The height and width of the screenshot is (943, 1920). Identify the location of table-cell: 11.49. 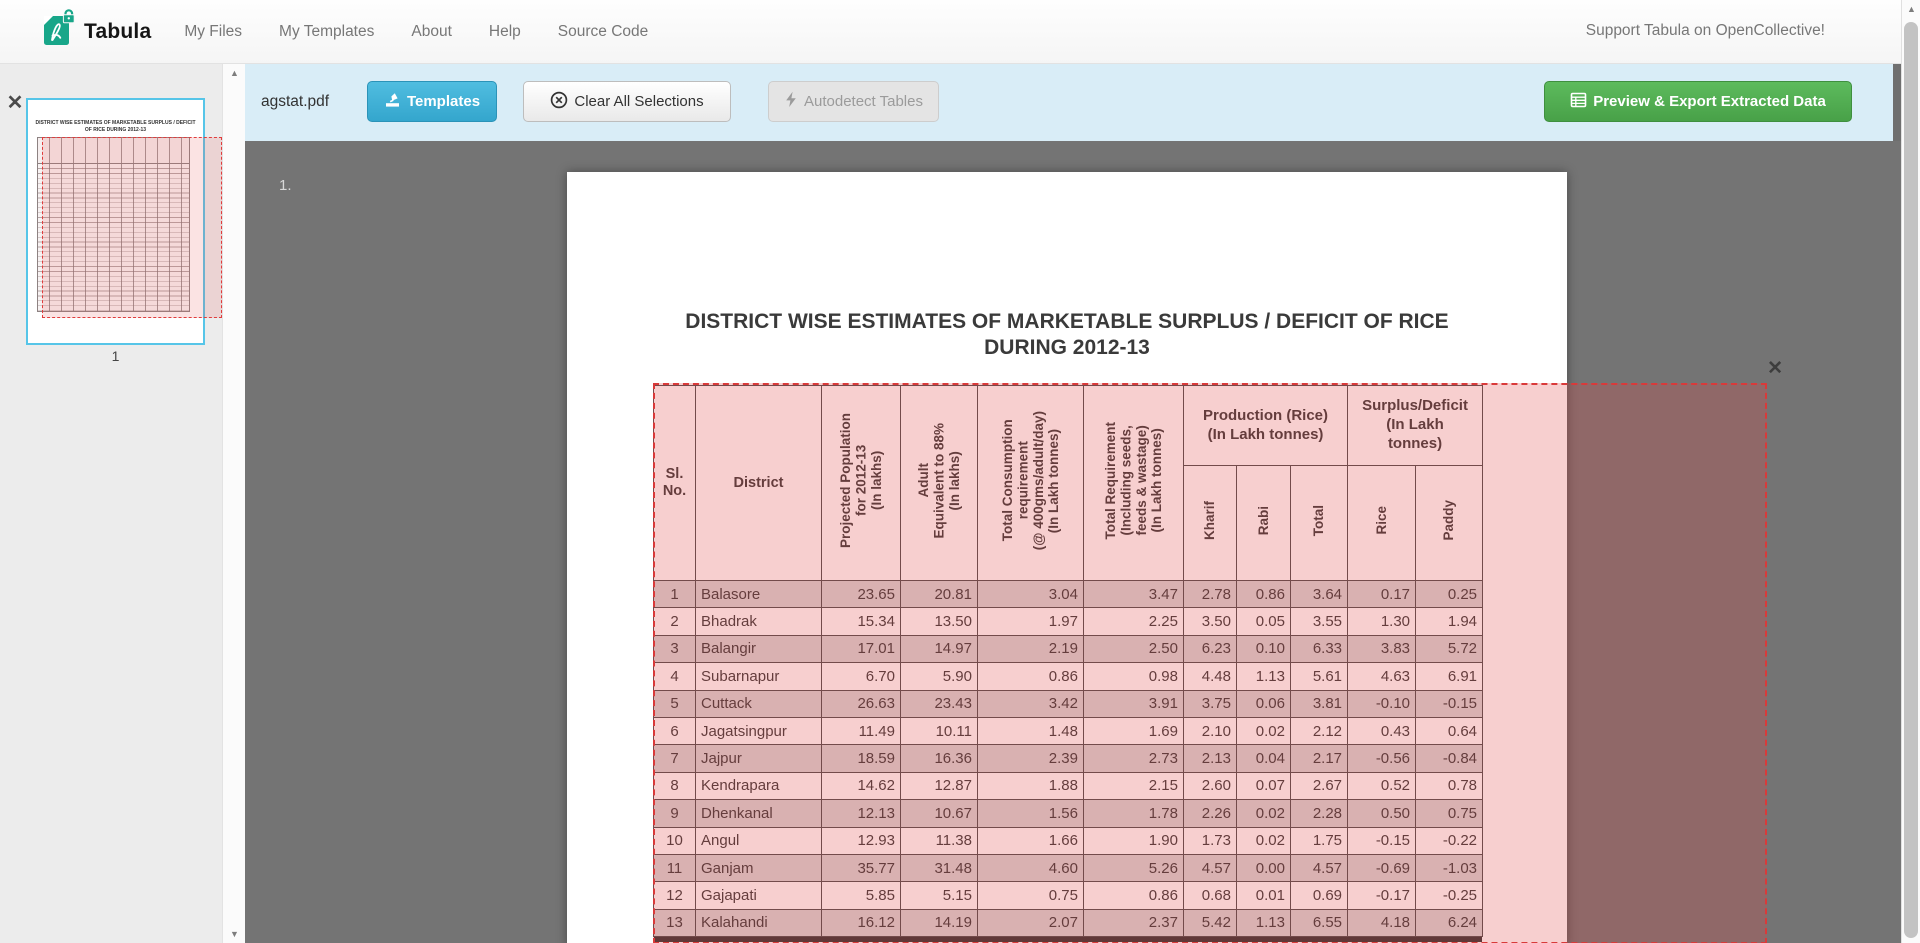
(861, 731).